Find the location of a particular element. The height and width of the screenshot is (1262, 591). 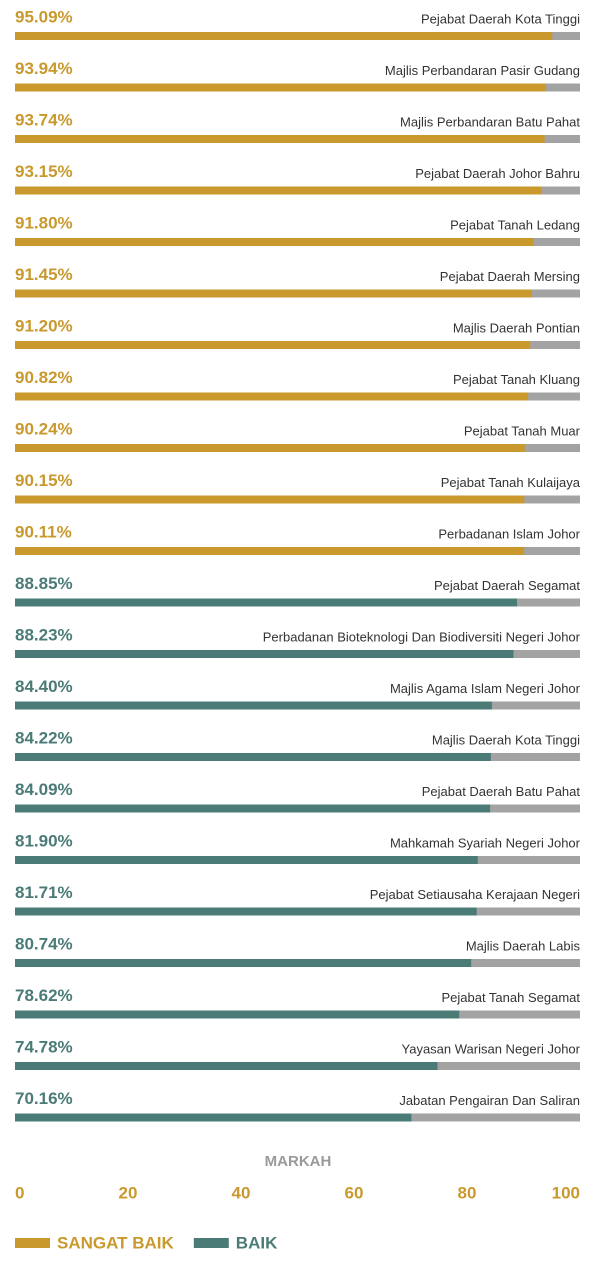

value-label: 91.80% is located at coordinates (44, 222).